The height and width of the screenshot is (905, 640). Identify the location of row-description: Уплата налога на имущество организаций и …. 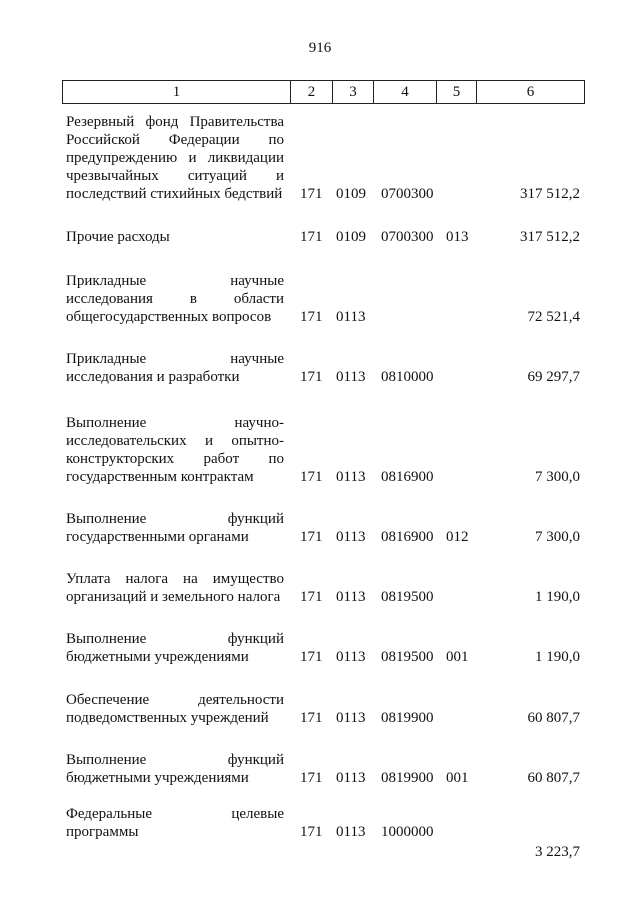
(175, 588).